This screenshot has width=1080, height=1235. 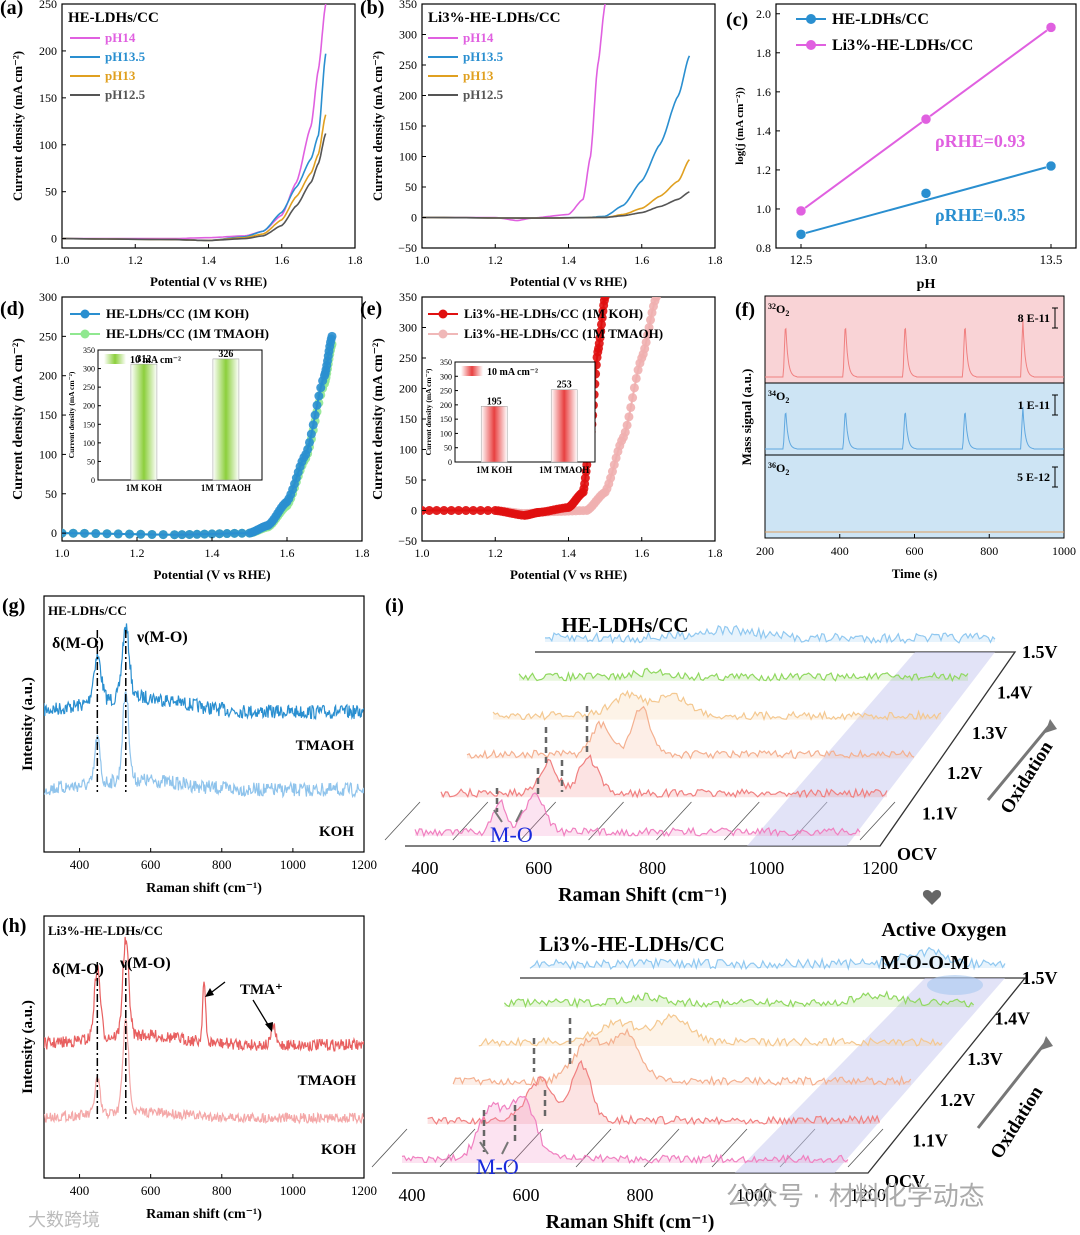 I want to click on plane-outline, so click(x=709, y=1075).